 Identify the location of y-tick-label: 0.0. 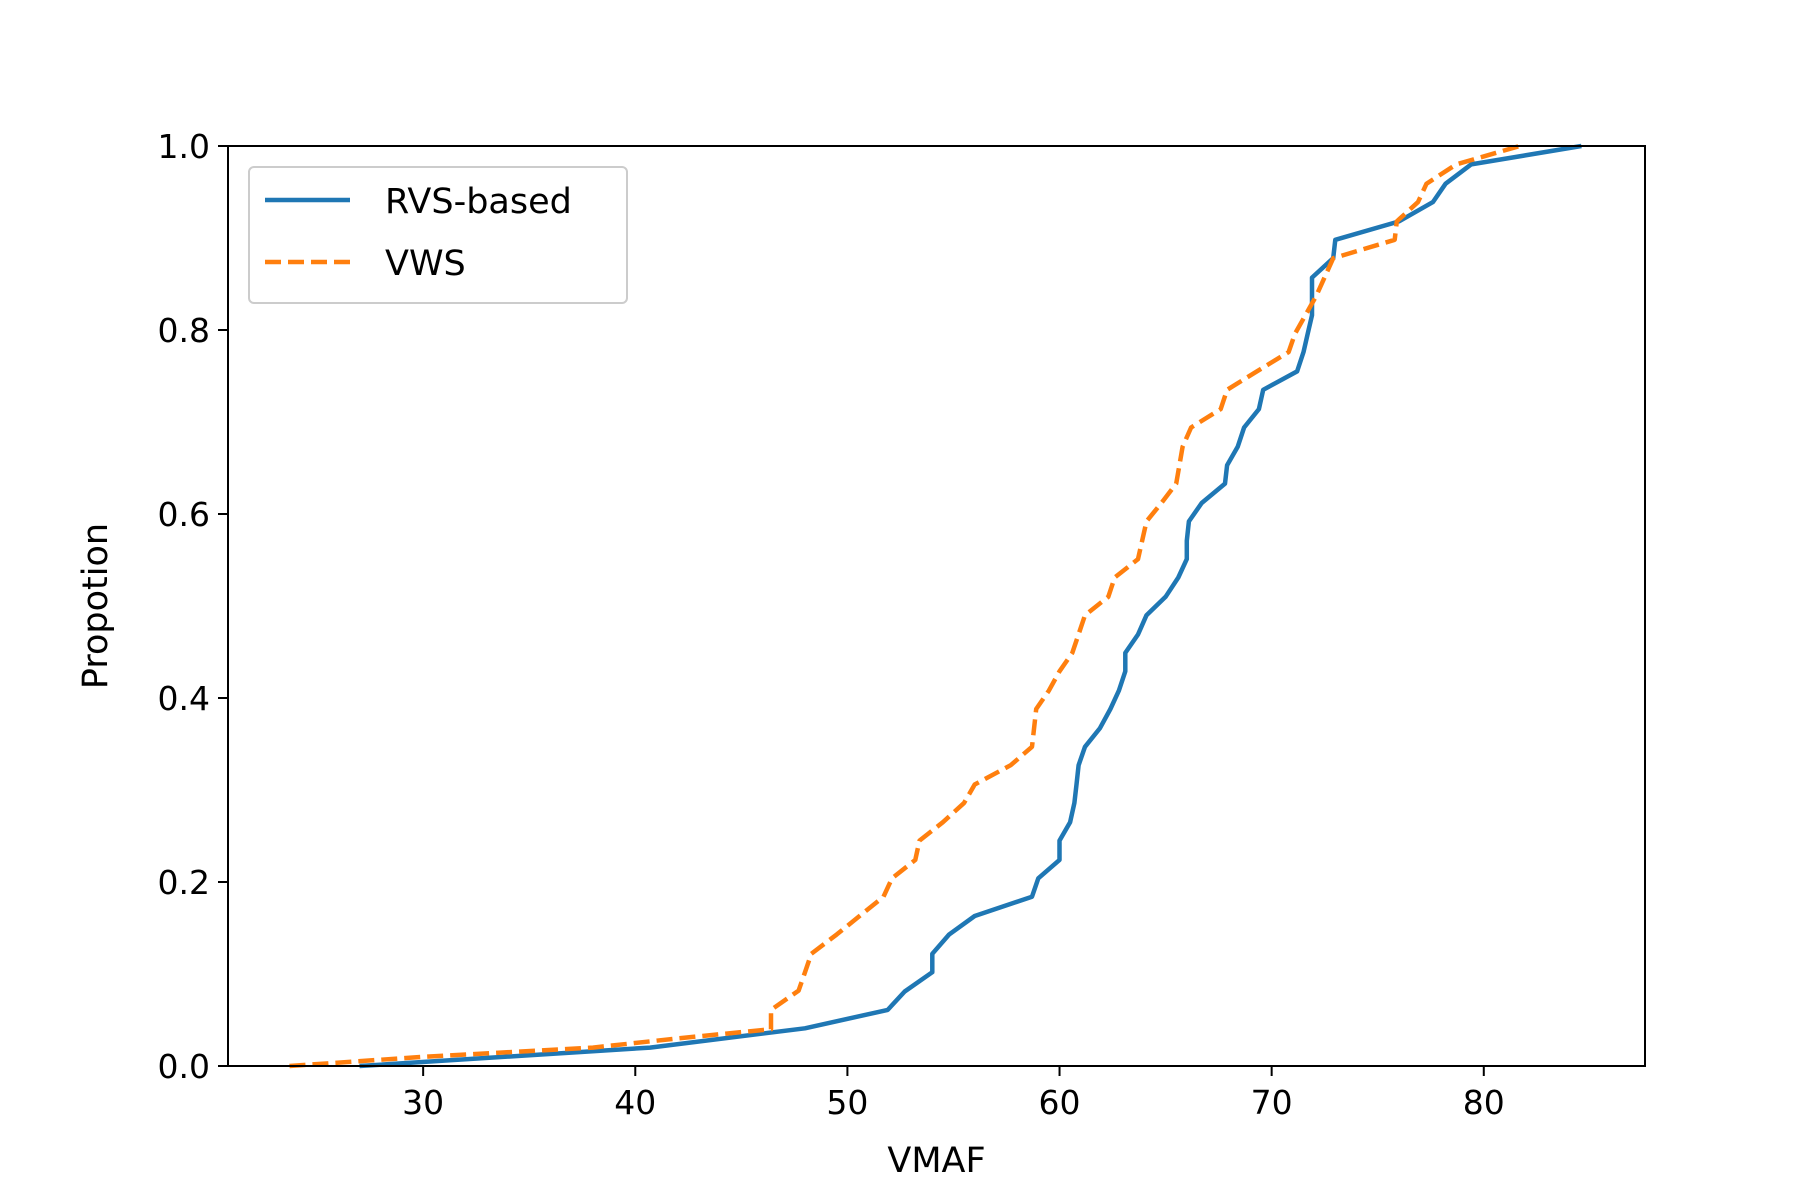
(184, 1066).